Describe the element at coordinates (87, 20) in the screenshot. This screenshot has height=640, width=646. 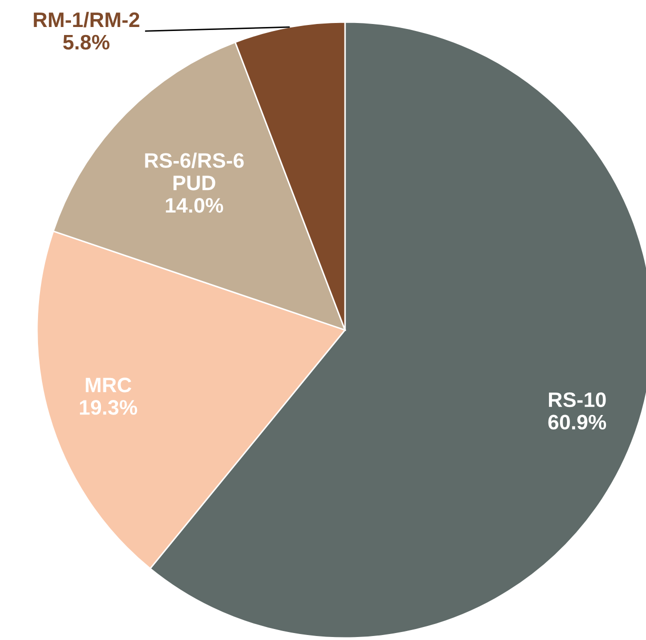
I see `slice-label: RM-1/RM-2` at that location.